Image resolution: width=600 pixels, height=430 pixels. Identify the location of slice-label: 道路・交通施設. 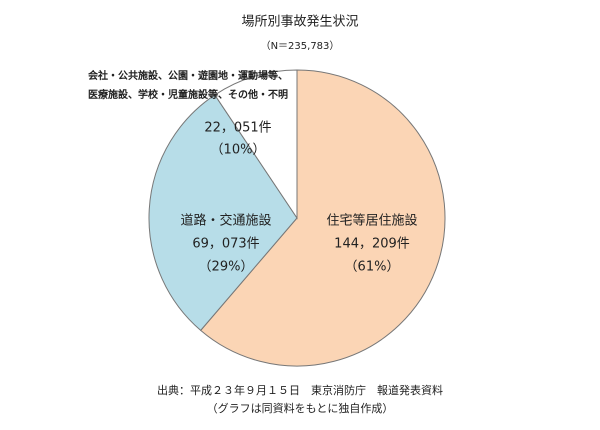
(225, 221).